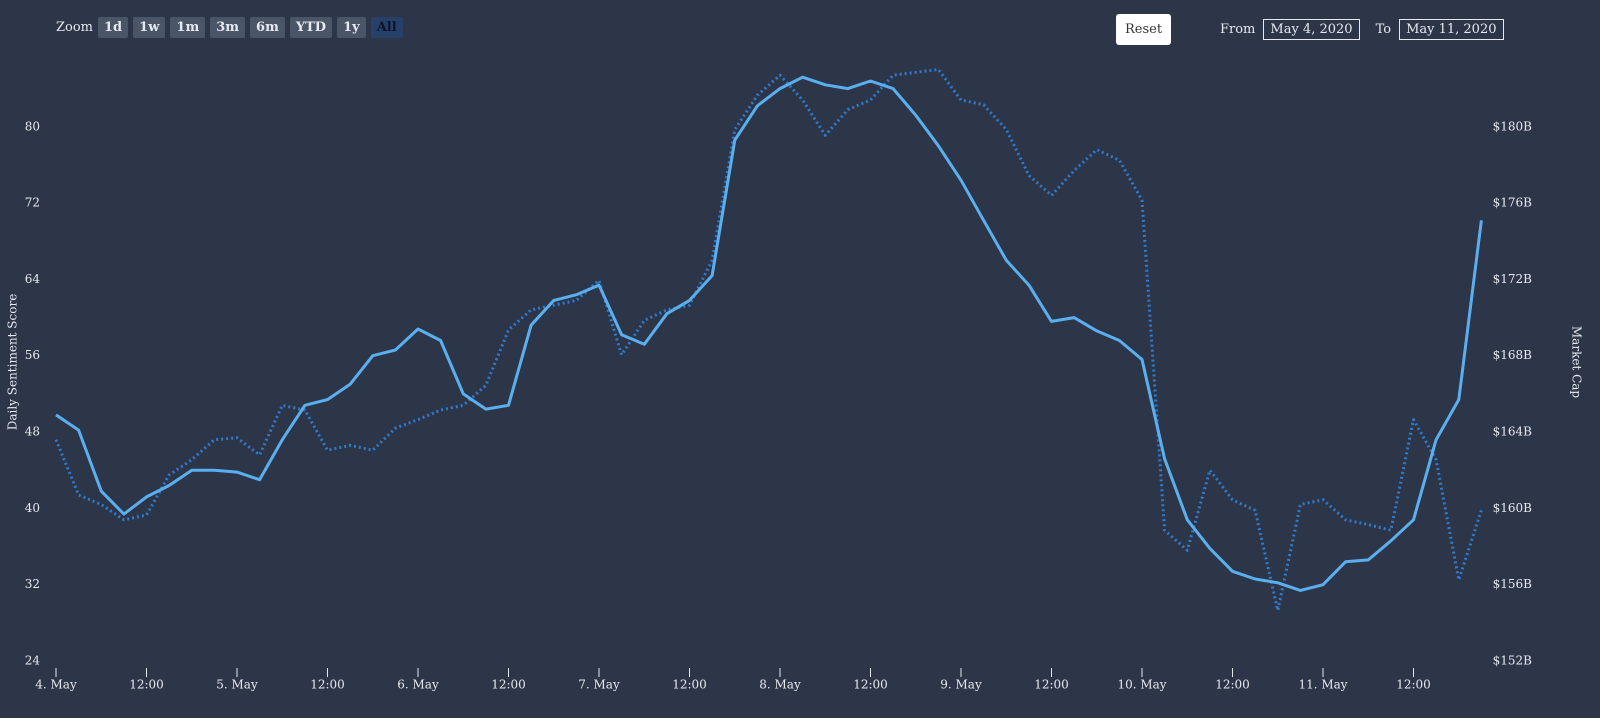 The width and height of the screenshot is (1600, 718). What do you see at coordinates (386, 27) in the screenshot?
I see `zoom-button: All` at bounding box center [386, 27].